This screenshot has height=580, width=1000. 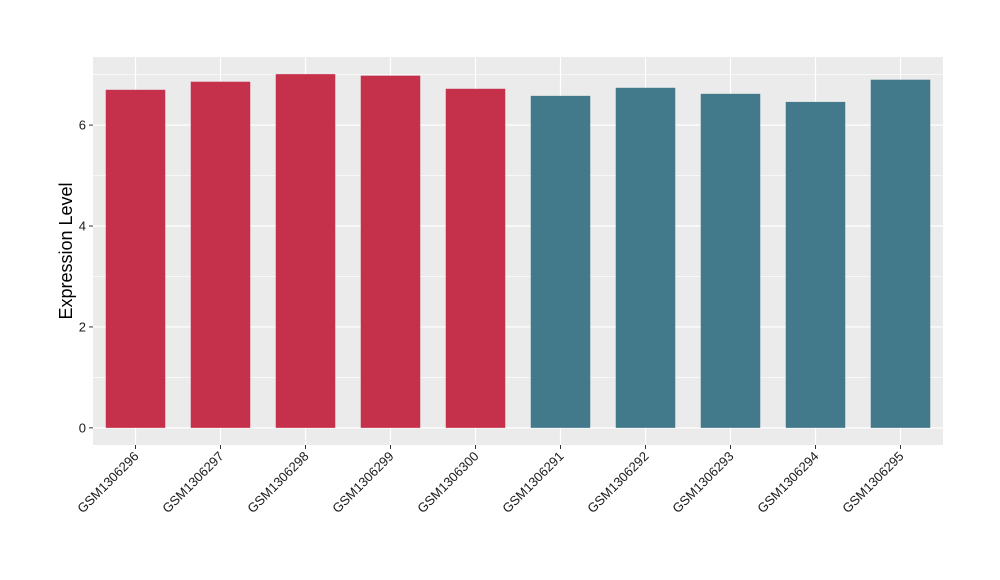 What do you see at coordinates (645, 257) in the screenshot?
I see `bar-GSM1306292` at bounding box center [645, 257].